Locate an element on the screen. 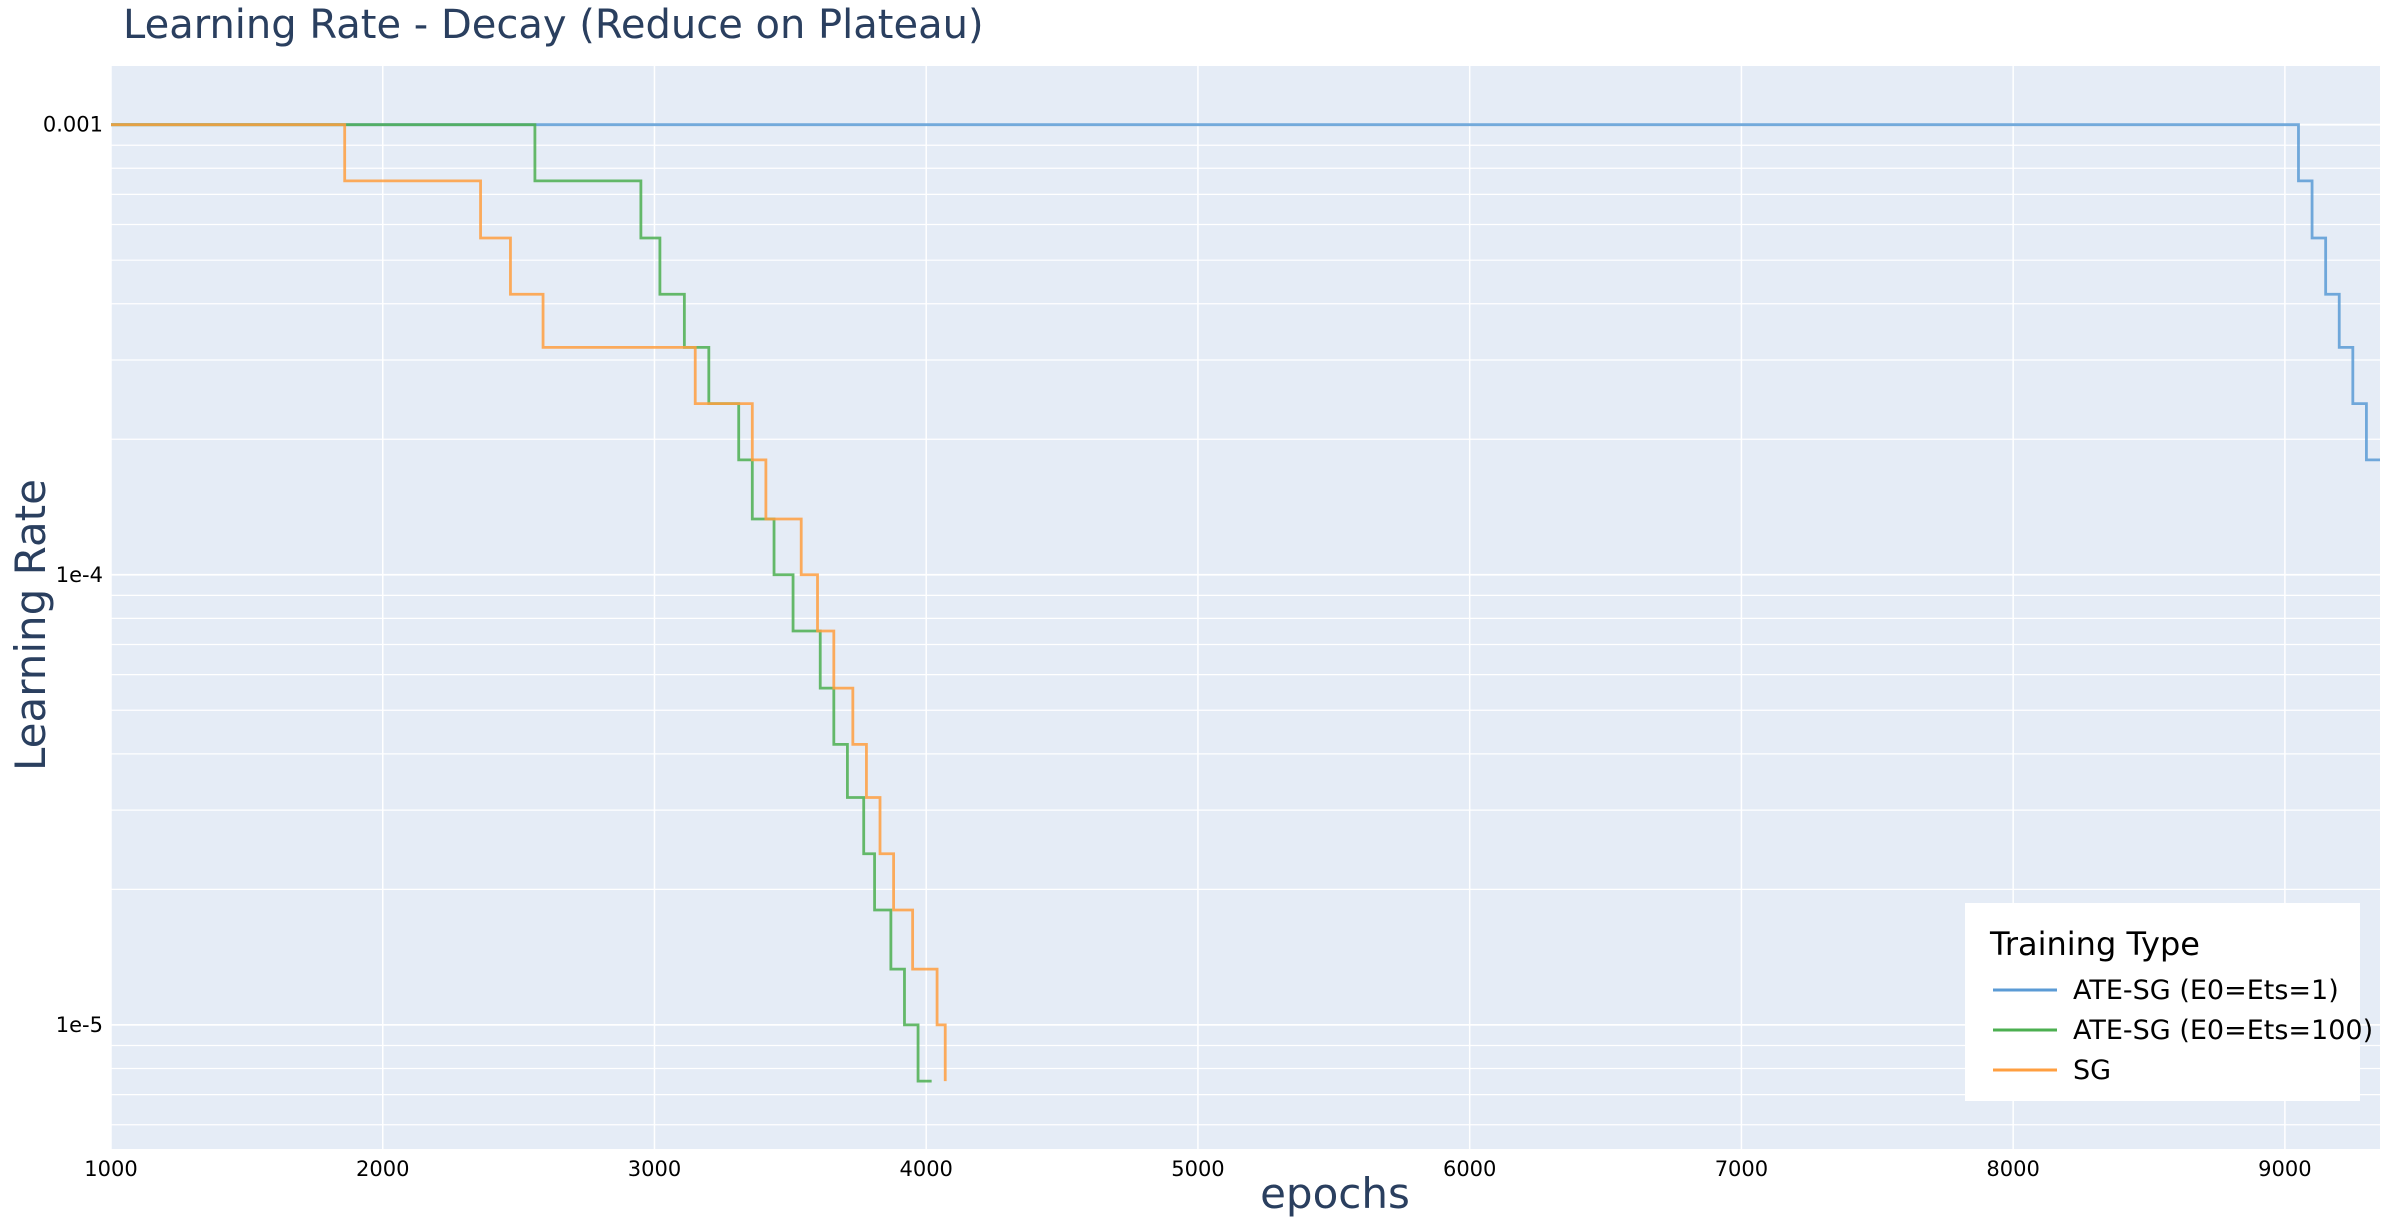 This screenshot has height=1223, width=2387. y-tick-label: 1e-4 is located at coordinates (79, 575).